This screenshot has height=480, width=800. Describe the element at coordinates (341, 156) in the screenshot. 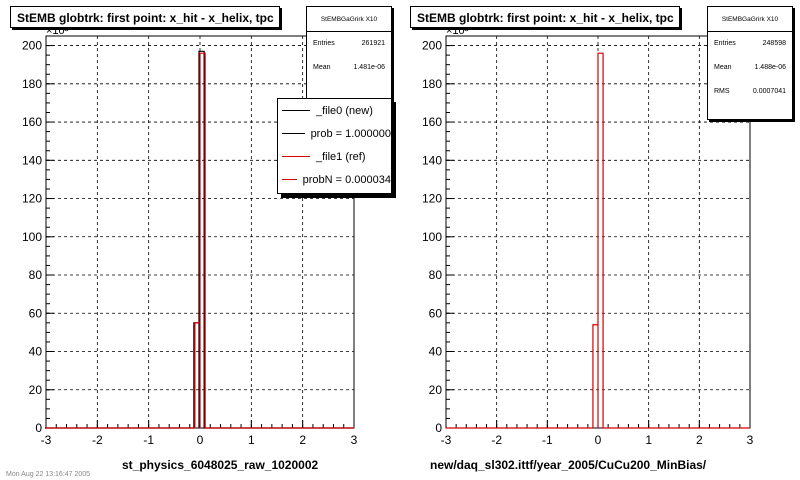

I see `legend-label: _file1 (ref)` at that location.